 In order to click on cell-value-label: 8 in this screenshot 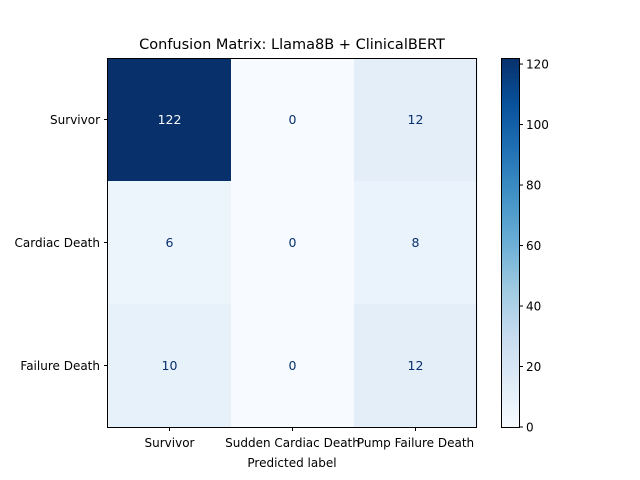, I will do `click(416, 242)`.